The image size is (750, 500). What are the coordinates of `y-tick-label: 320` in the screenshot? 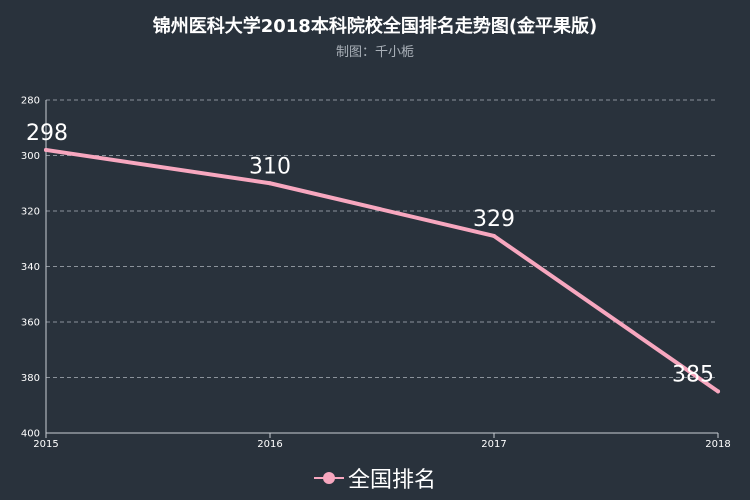 It's located at (30, 212).